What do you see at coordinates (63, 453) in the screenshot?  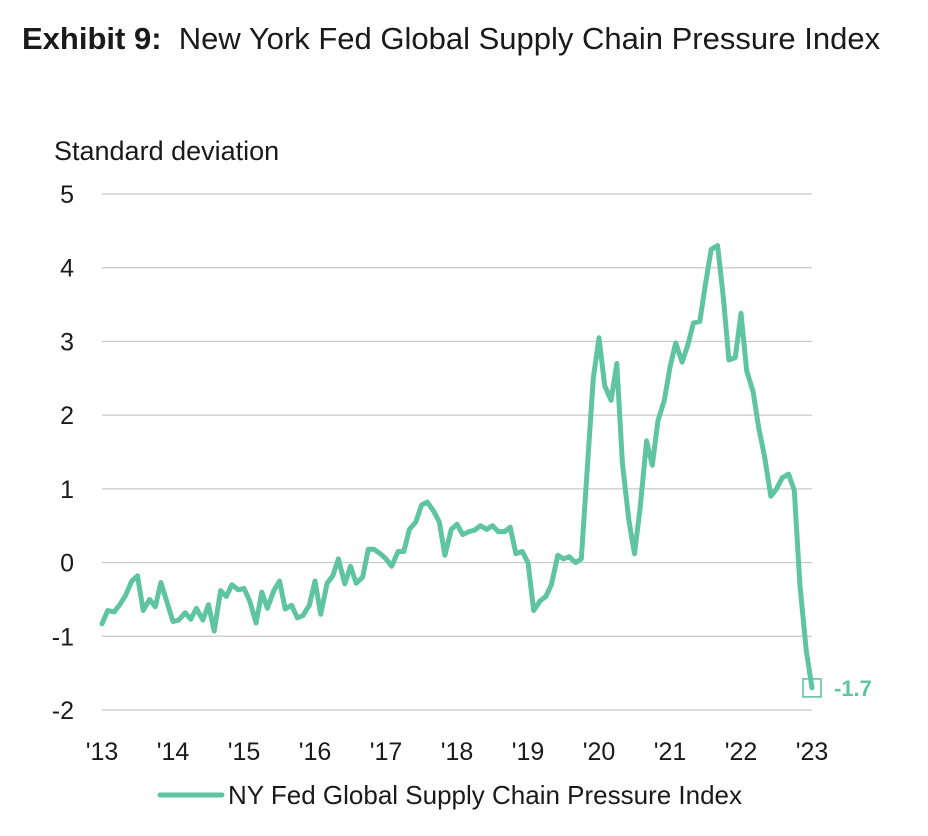 I see `y-tick-labels: -2 -1 0 1 2 3 4 5` at bounding box center [63, 453].